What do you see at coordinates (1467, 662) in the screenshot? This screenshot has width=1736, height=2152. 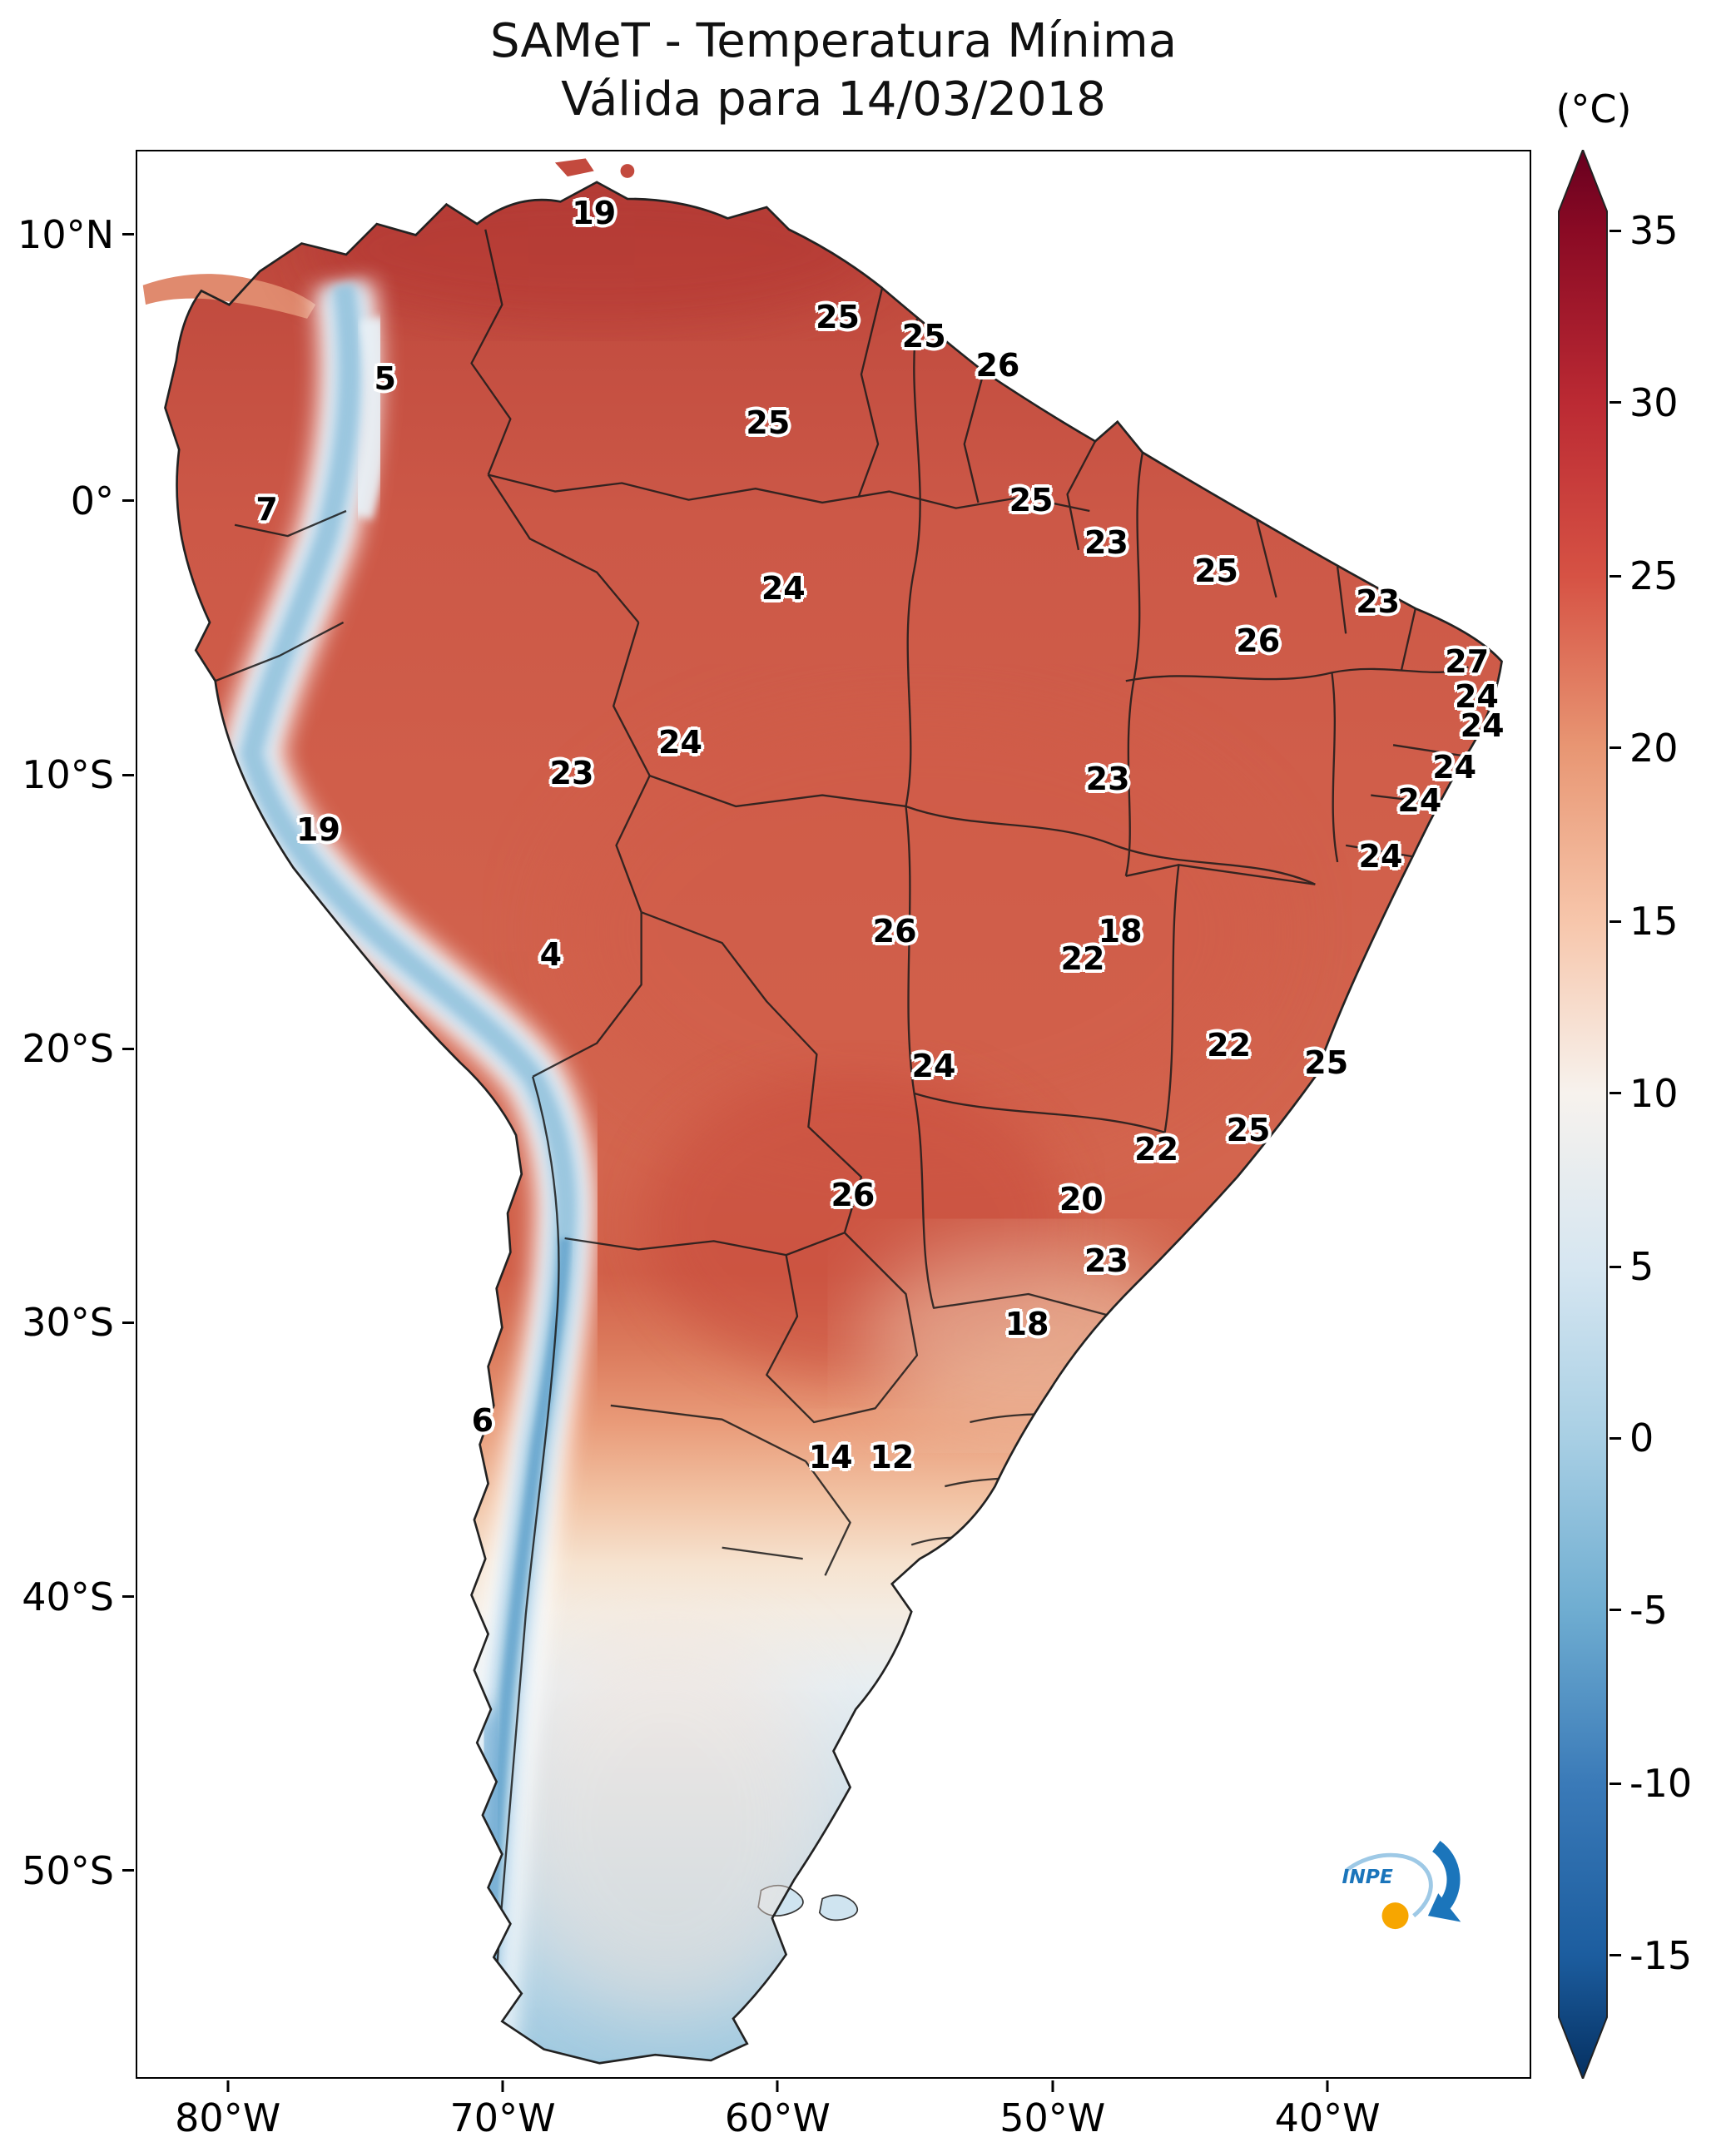 I see `temp-label: 27` at bounding box center [1467, 662].